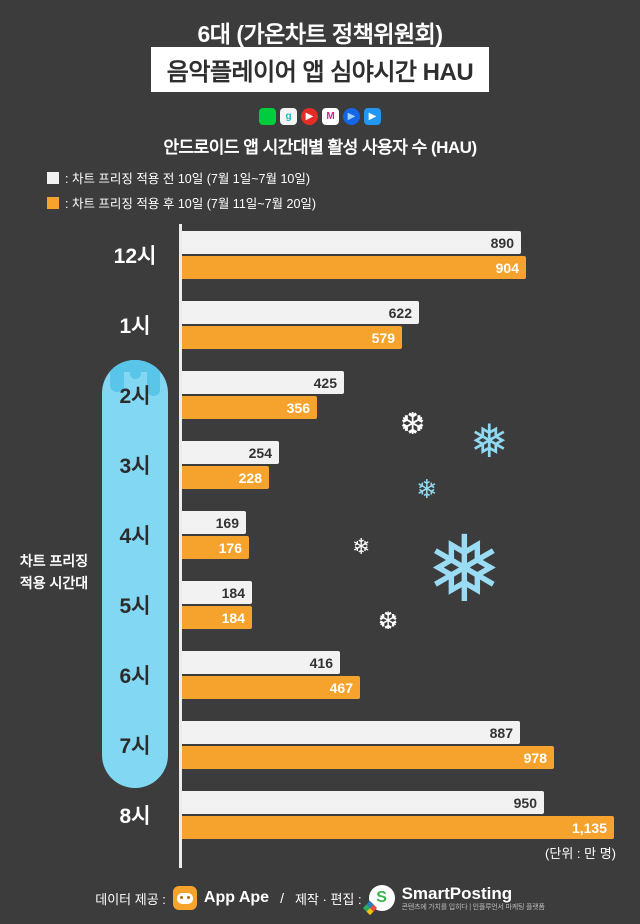 This screenshot has height=924, width=640. Describe the element at coordinates (135, 816) in the screenshot. I see `time-label: 8시` at that location.